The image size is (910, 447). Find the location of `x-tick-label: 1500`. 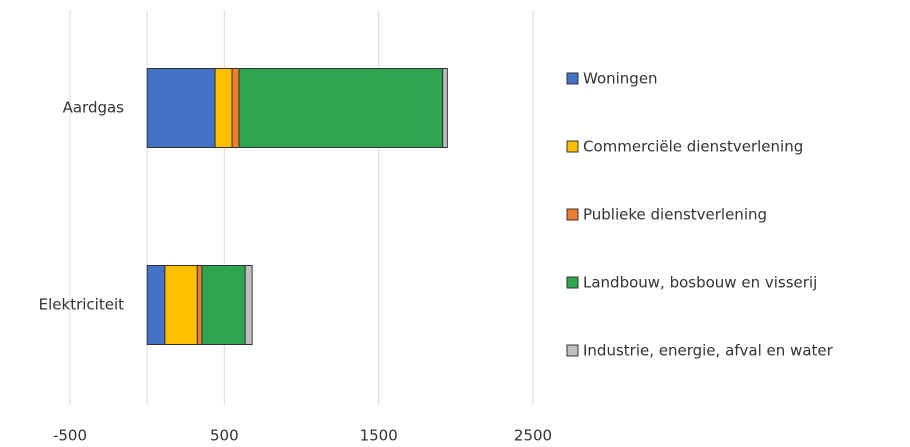

x-tick-label: 1500 is located at coordinates (379, 435).